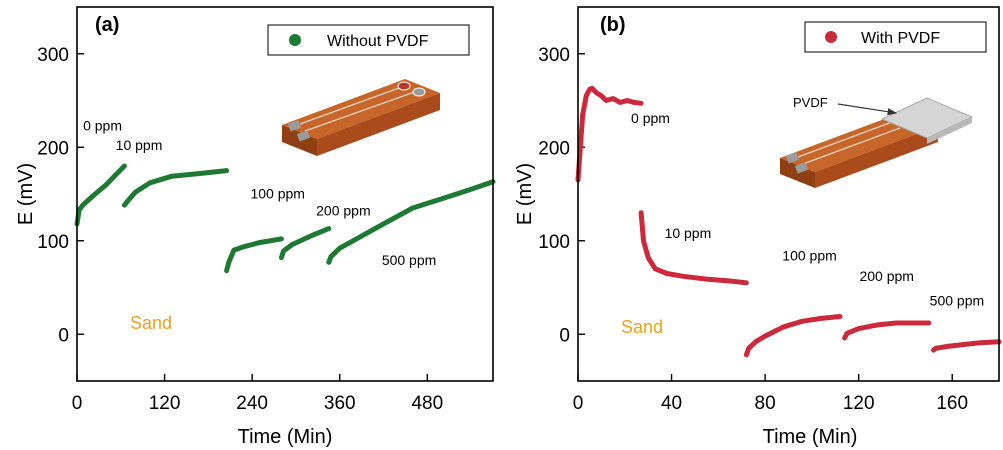 This screenshot has height=450, width=1003. I want to click on panel-a-legend-box, so click(368, 40).